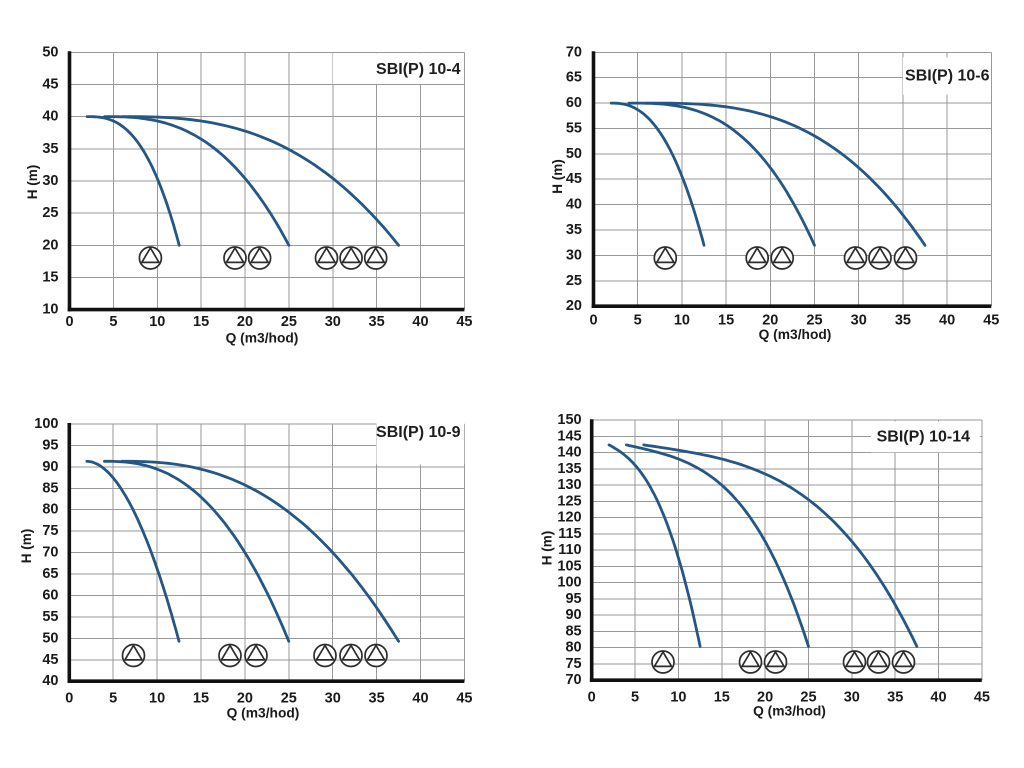 The image size is (1024, 768). I want to click on svg-text: 145, so click(569, 436).